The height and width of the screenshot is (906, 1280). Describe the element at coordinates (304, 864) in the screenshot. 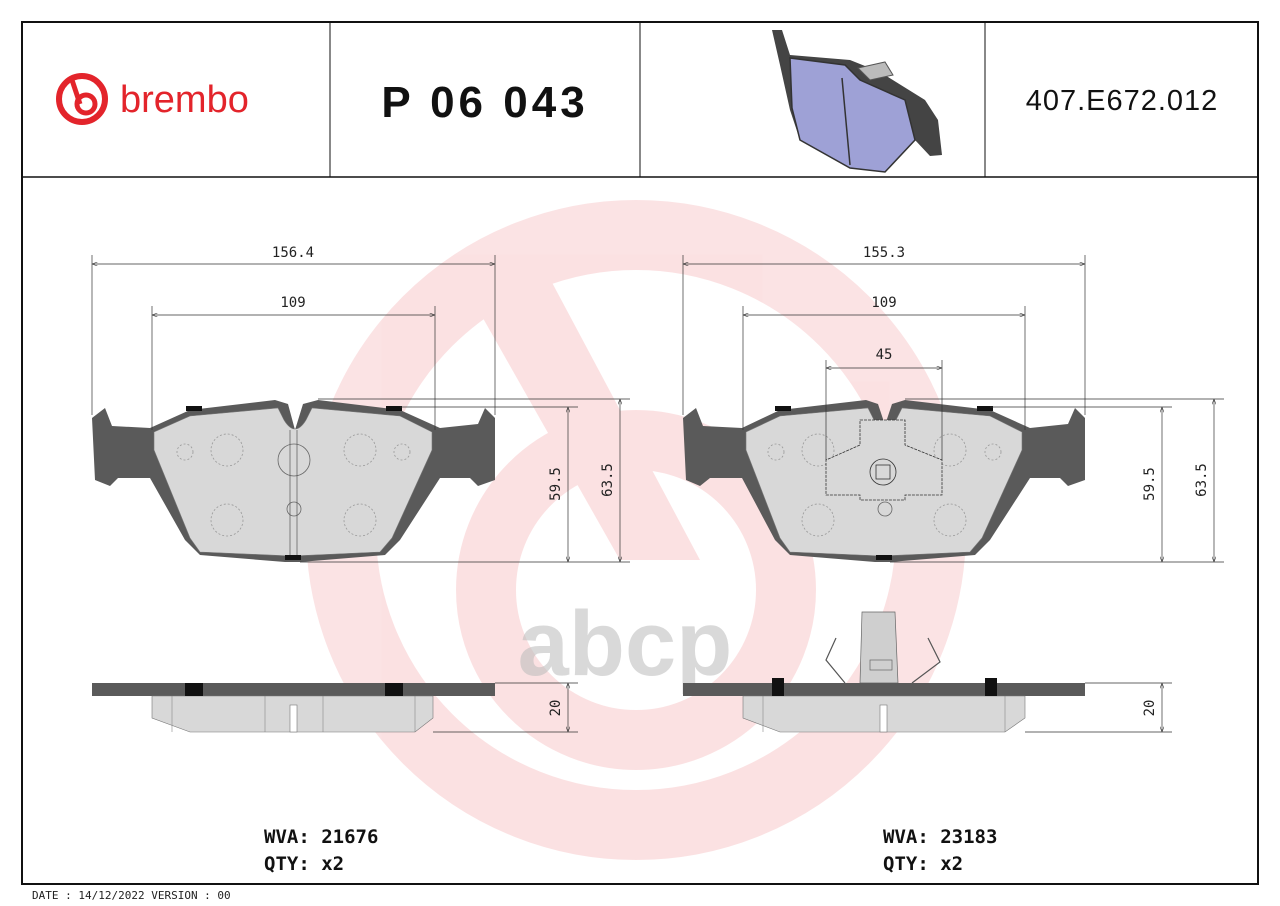

I see `left-qty: QTY: x2` at that location.